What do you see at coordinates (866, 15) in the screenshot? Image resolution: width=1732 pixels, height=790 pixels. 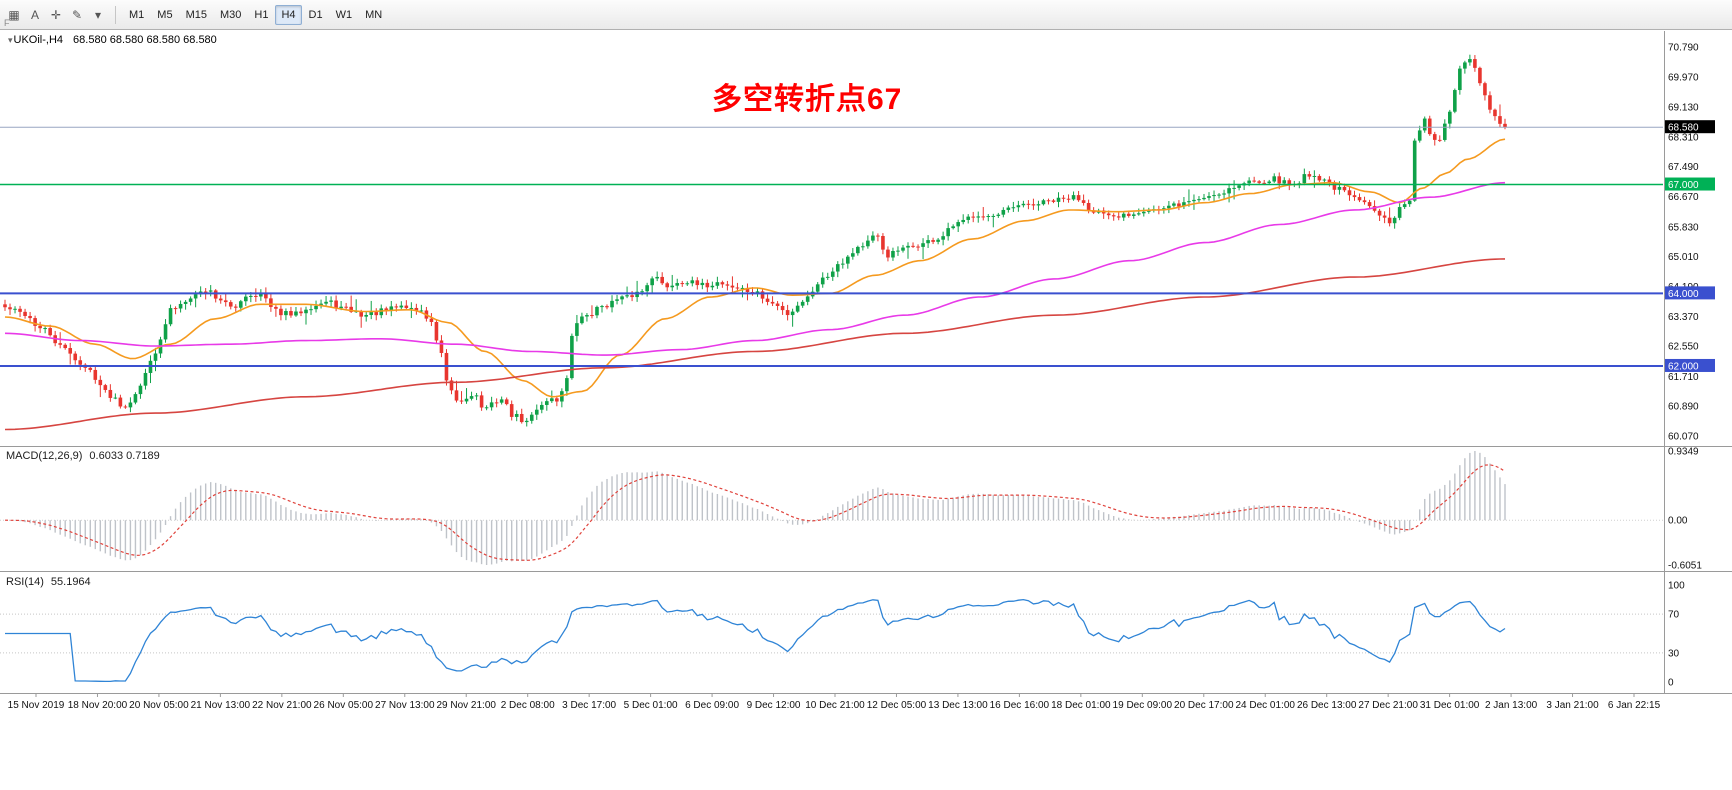 I see `main-toolbar: ▦ A ✛ ✎ ▾ M1 M5 M15 M30 H1 H4 D1 W1 MN` at bounding box center [866, 15].